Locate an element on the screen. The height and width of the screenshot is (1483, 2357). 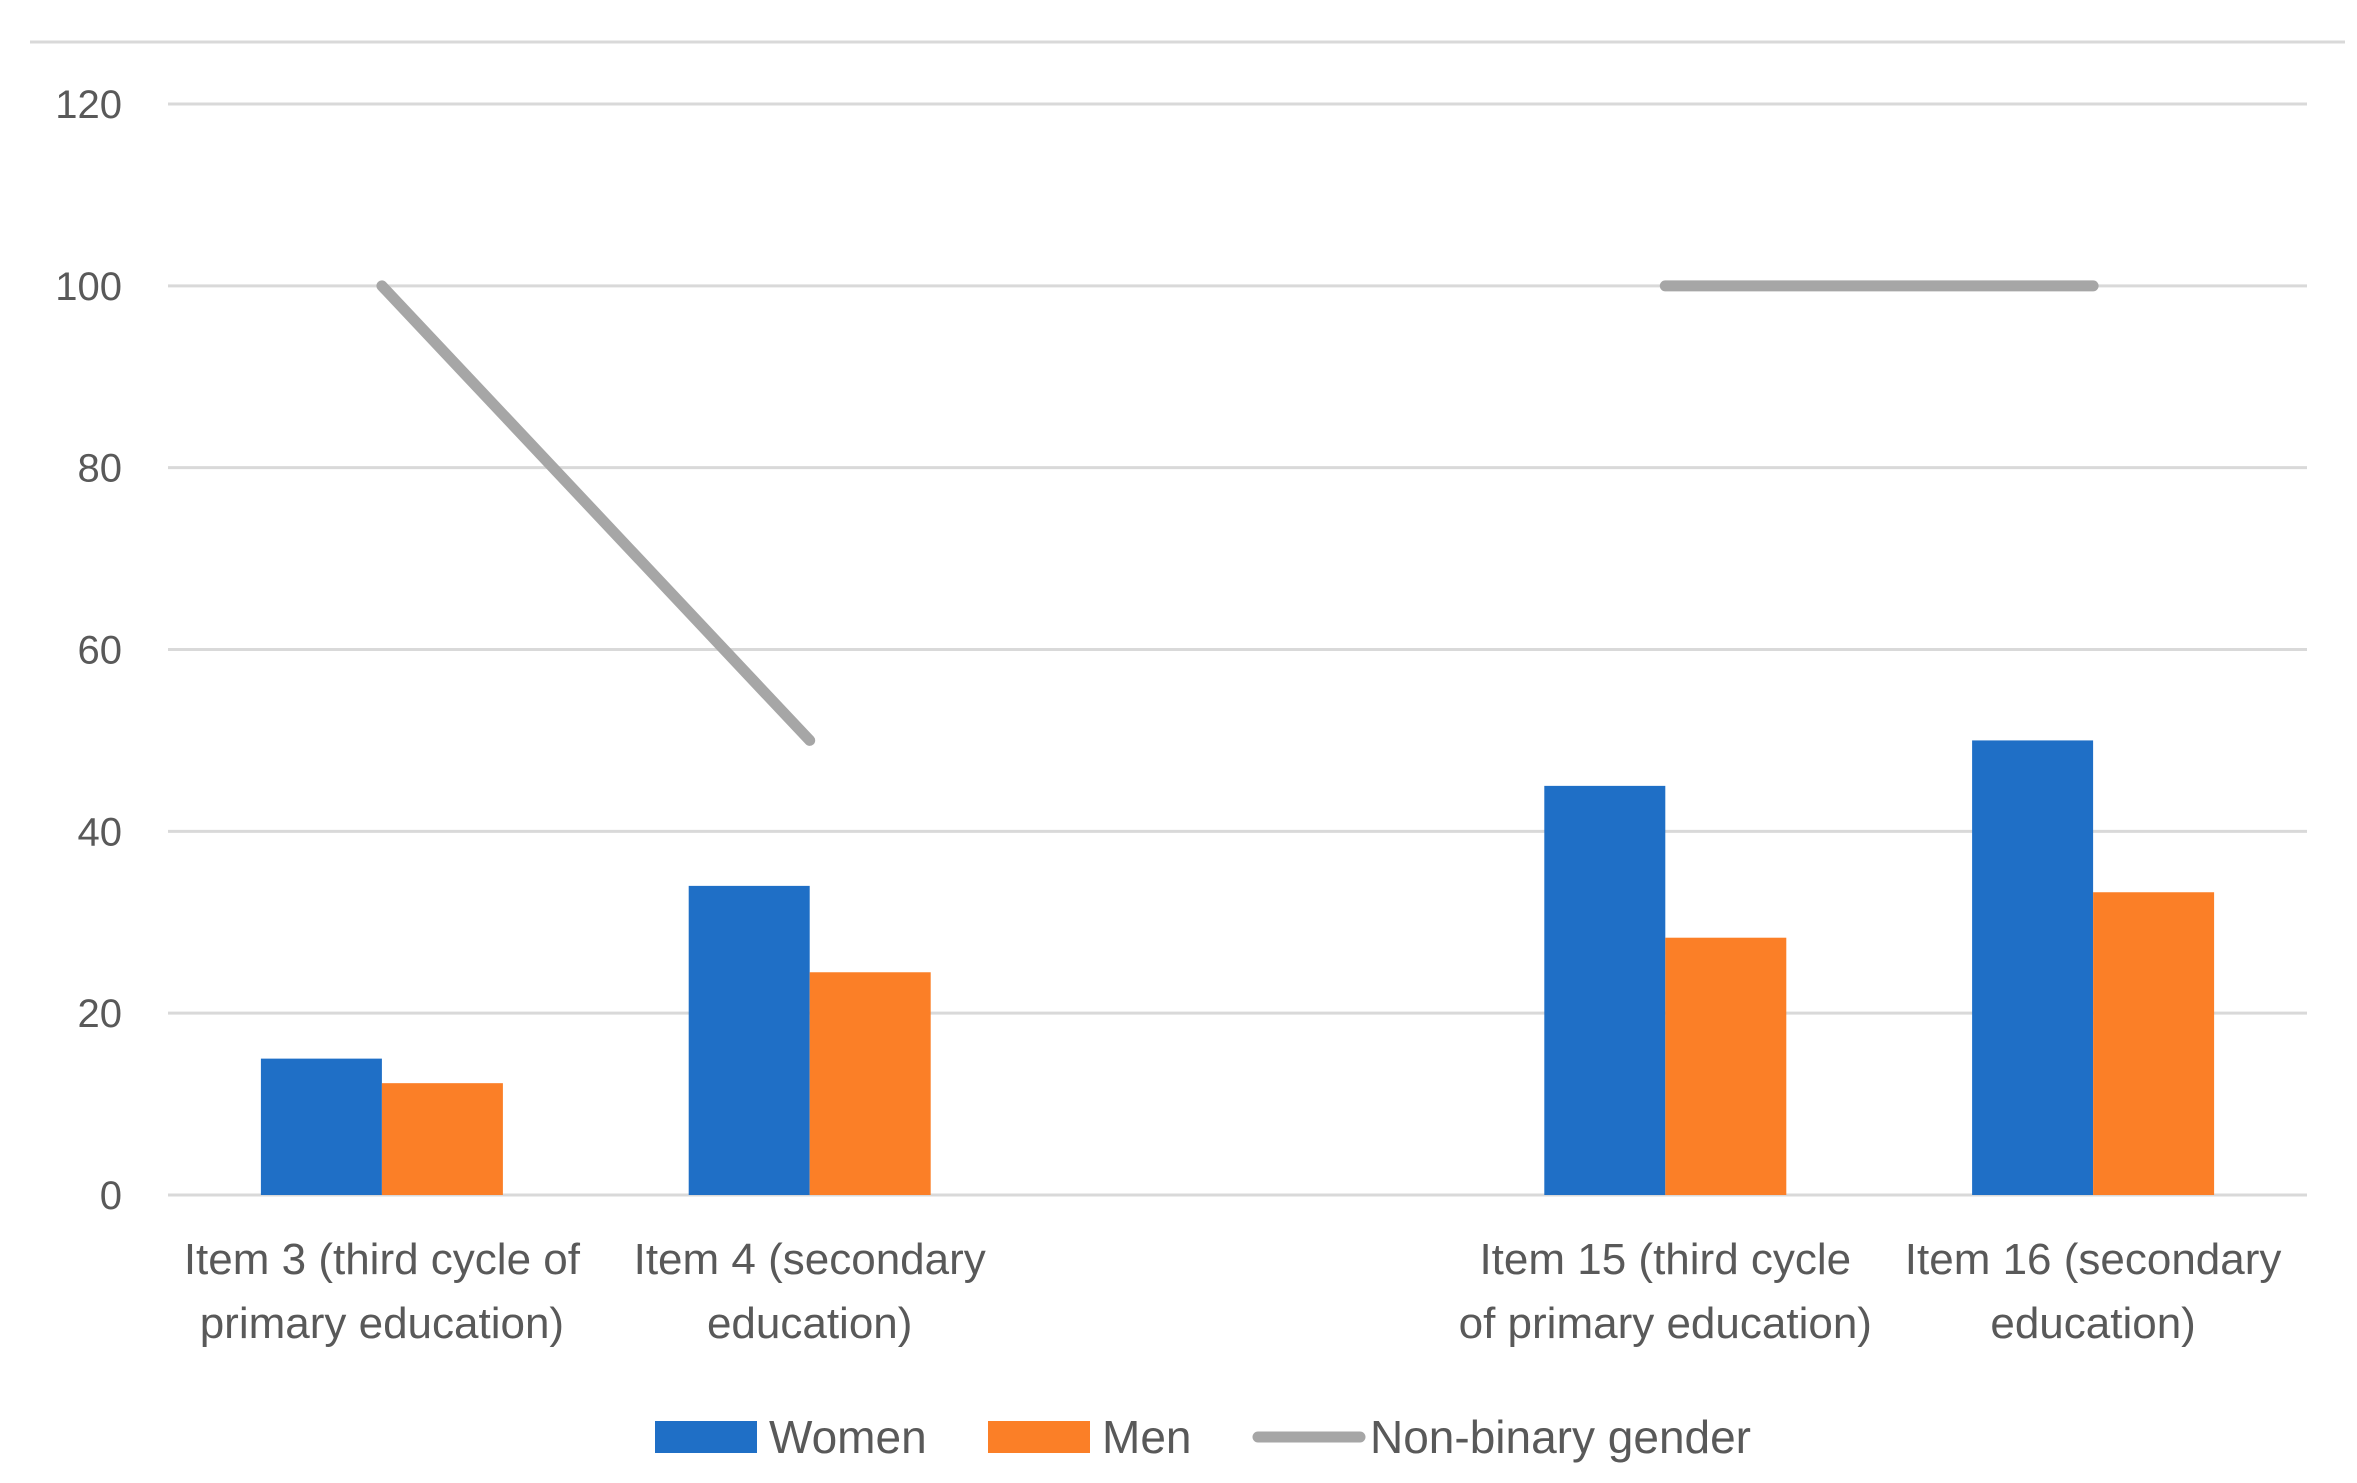
legend-swatch-women is located at coordinates (706, 1437).